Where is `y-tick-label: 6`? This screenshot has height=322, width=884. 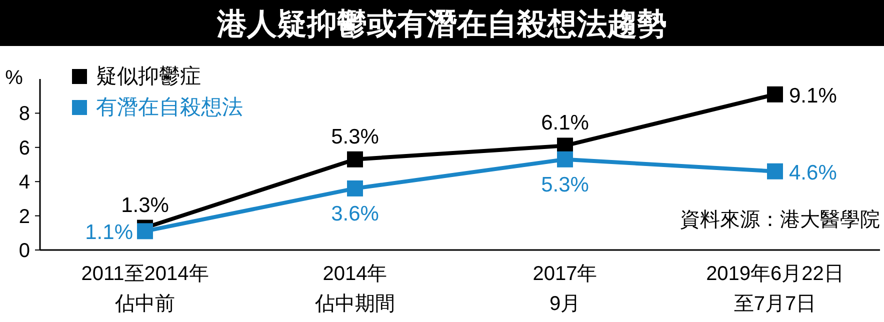 y-tick-label: 6 is located at coordinates (24, 148).